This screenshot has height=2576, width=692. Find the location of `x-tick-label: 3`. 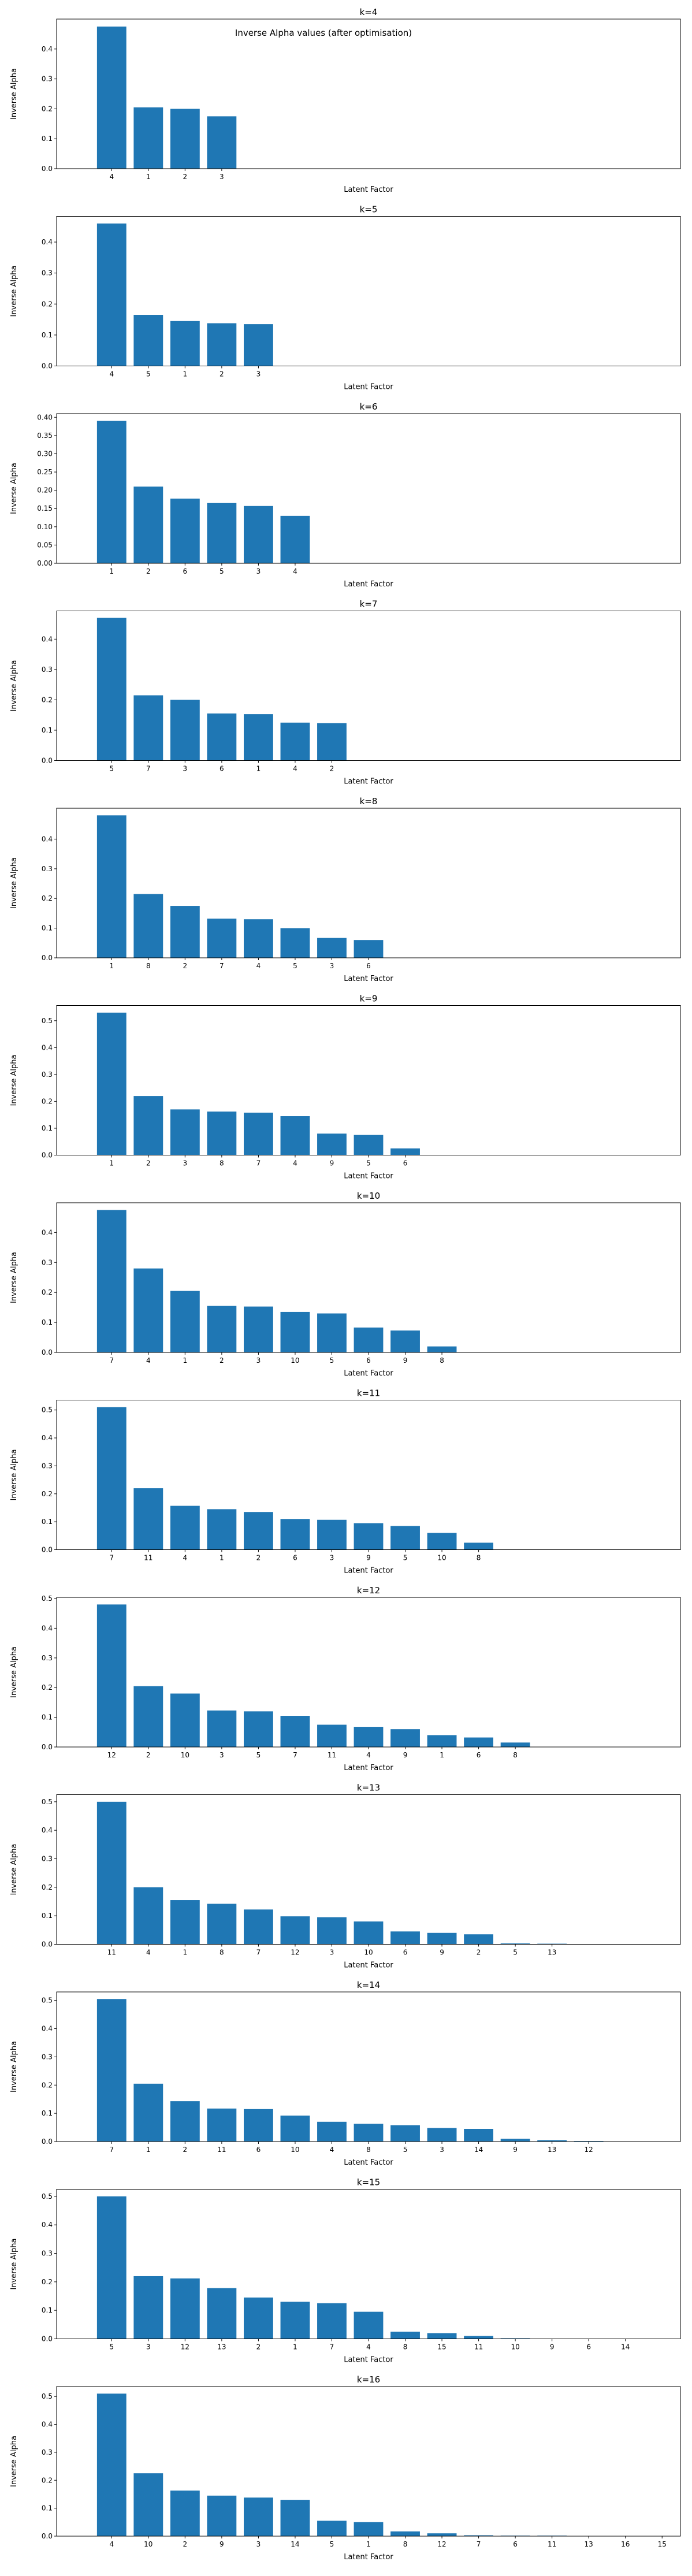

x-tick-label: 3 is located at coordinates (332, 1558).